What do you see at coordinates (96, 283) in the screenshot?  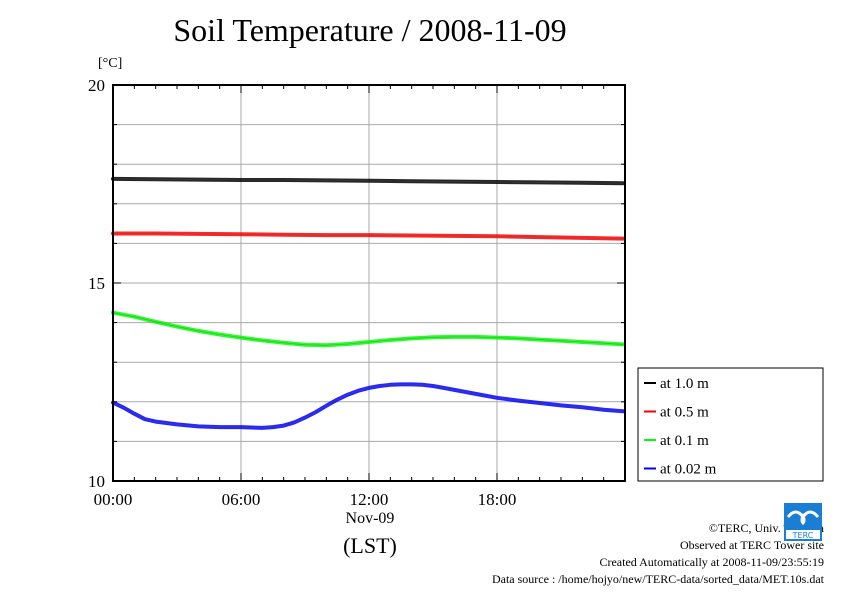 I see `y-tick-label-15: 15` at bounding box center [96, 283].